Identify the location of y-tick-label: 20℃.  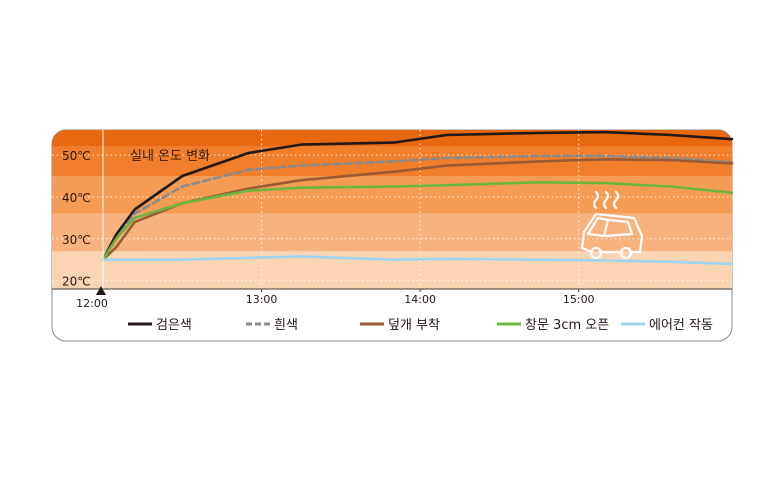
(76, 282).